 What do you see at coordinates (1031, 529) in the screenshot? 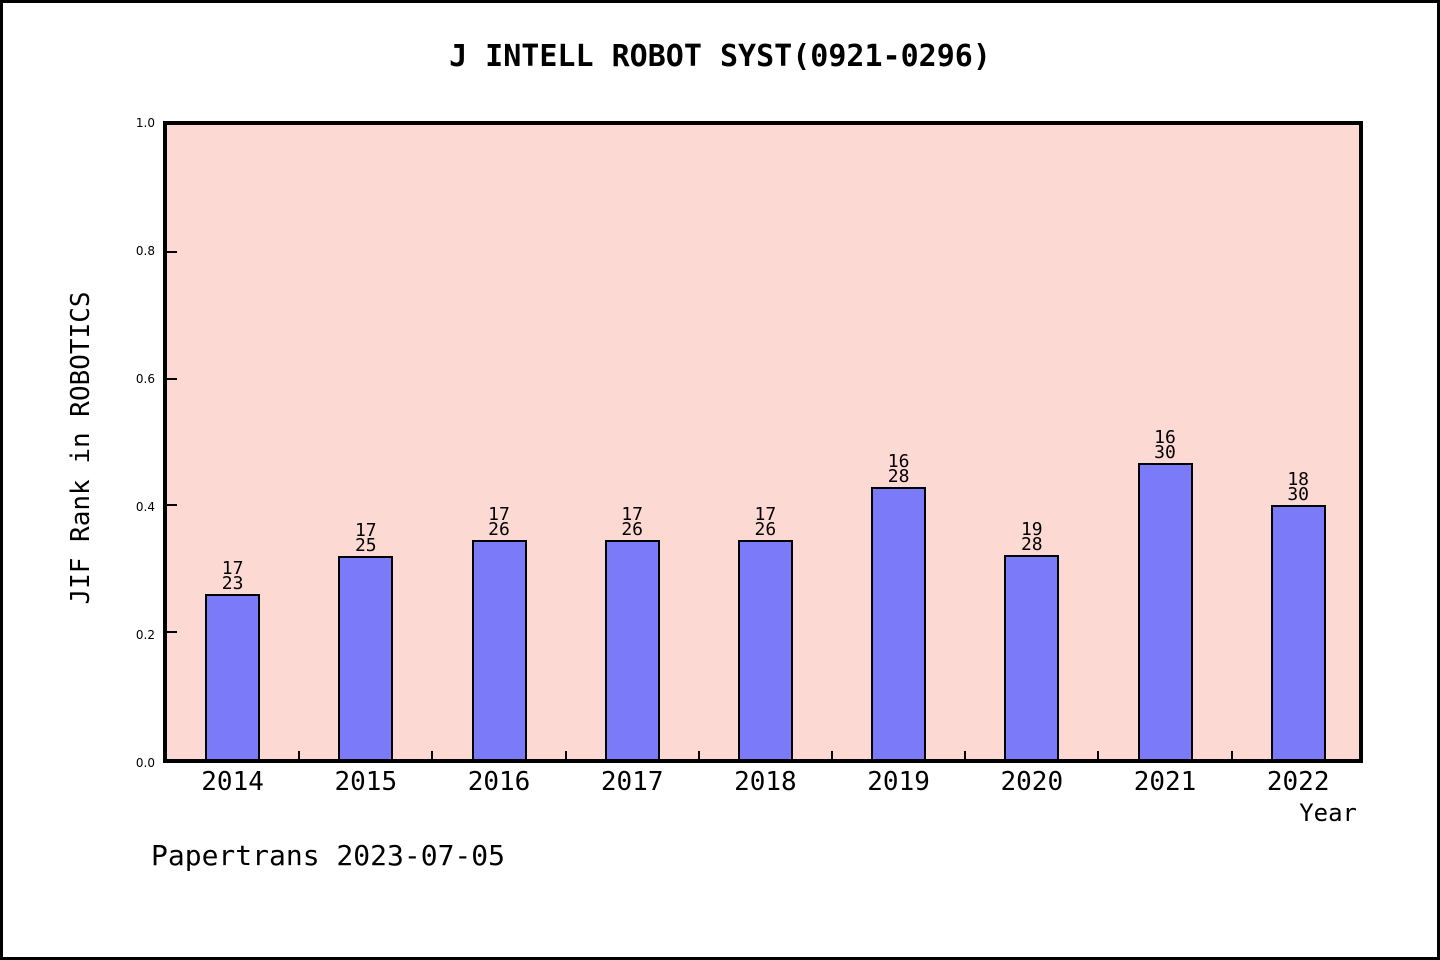
I see `bar-rank-value: 19` at bounding box center [1031, 529].